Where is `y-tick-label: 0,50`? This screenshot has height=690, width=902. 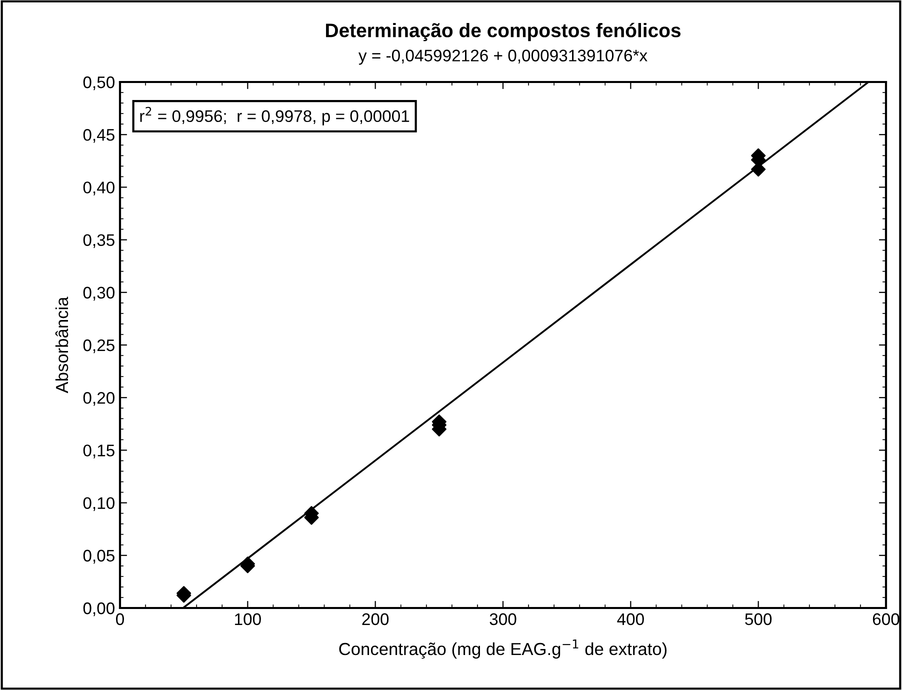
y-tick-label: 0,50 is located at coordinates (98, 83).